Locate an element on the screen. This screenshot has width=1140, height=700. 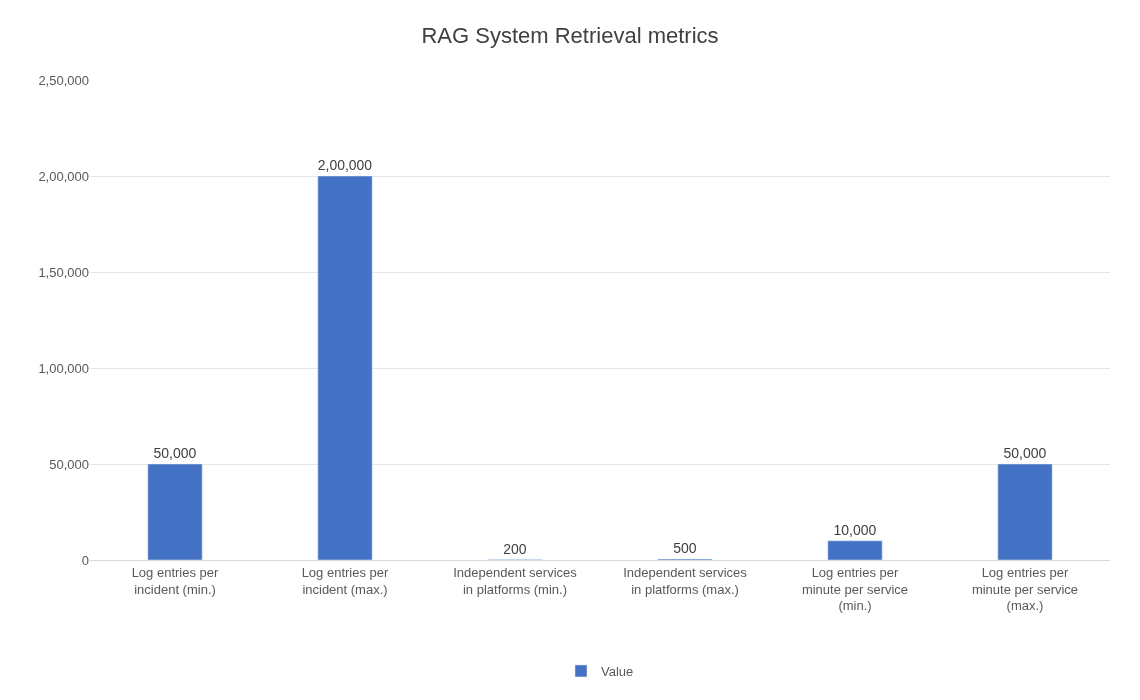
y-tick-label: 1,50,000 is located at coordinates (63, 272).